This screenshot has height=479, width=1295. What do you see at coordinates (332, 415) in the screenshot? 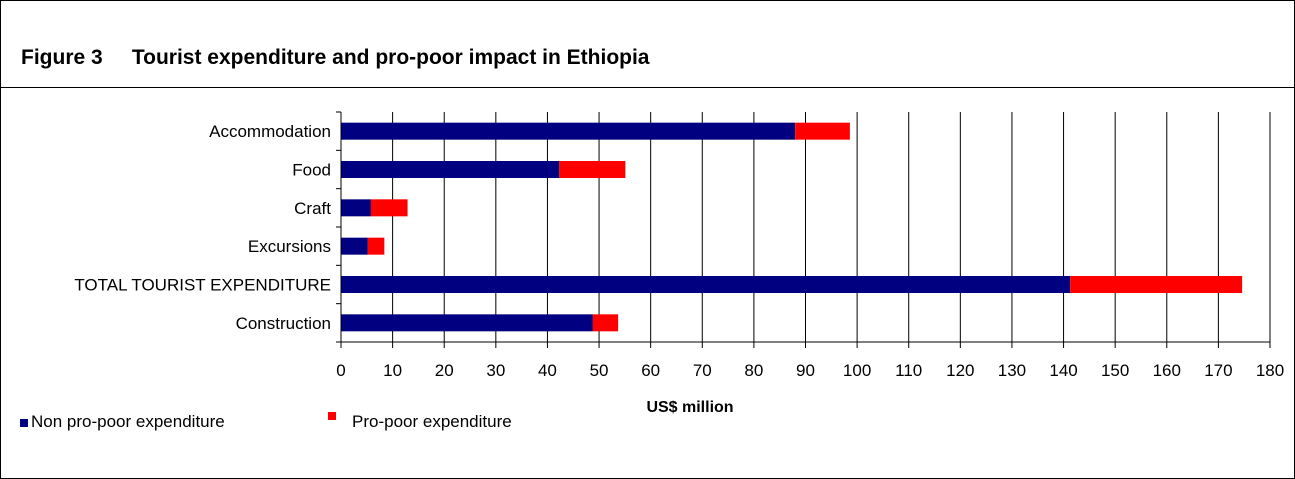
I see `legend-swatch-pro-poor` at bounding box center [332, 415].